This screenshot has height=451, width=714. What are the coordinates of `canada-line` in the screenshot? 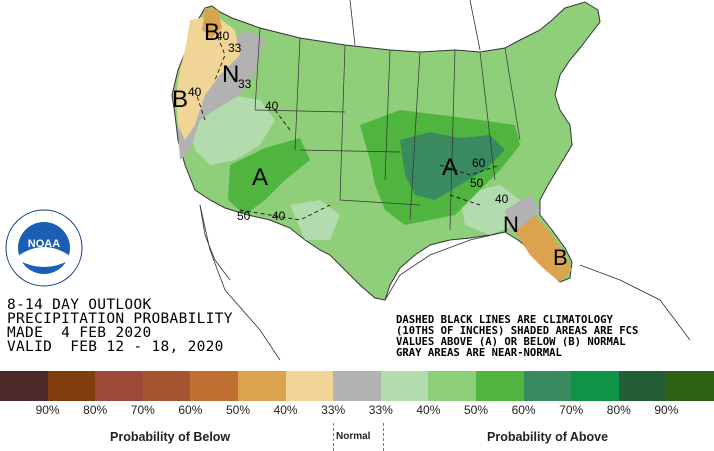 It's located at (352, 23).